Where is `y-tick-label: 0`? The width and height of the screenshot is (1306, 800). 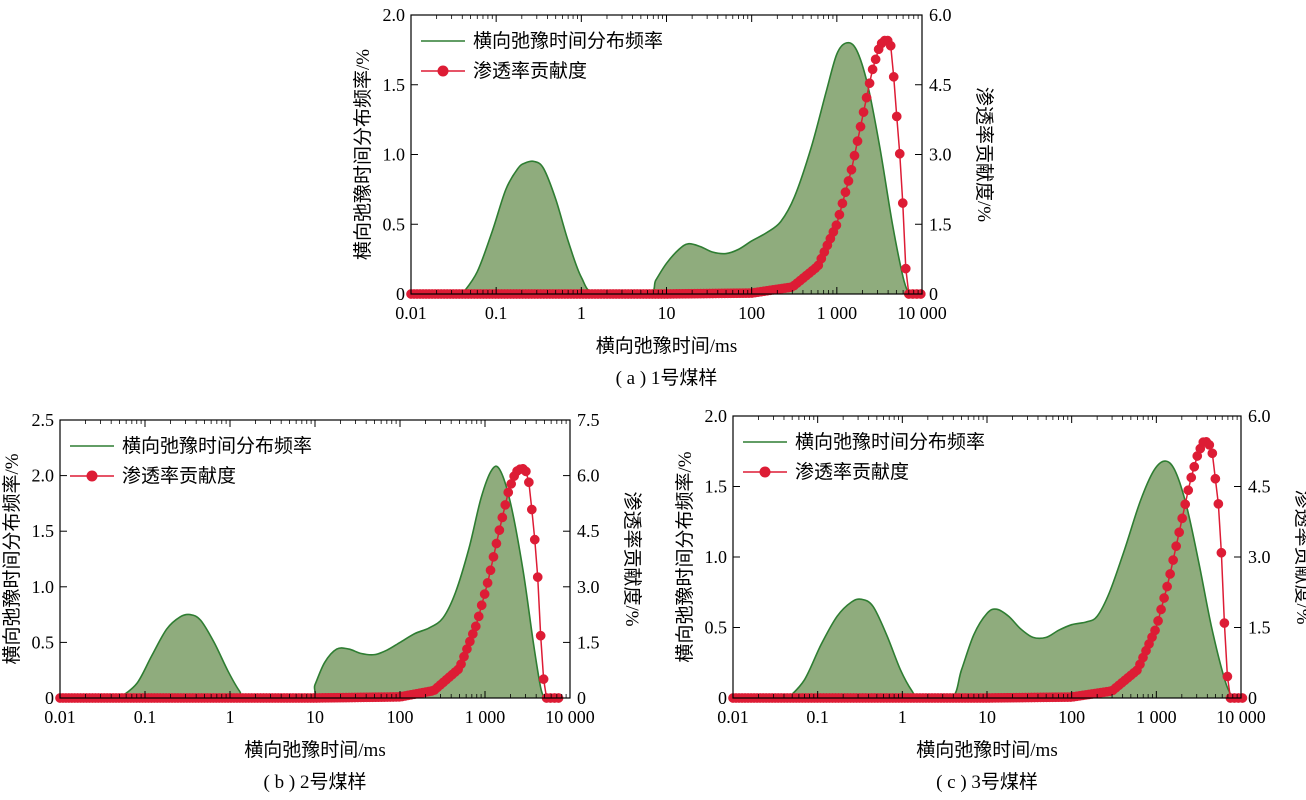 y-tick-label: 0 is located at coordinates (722, 698).